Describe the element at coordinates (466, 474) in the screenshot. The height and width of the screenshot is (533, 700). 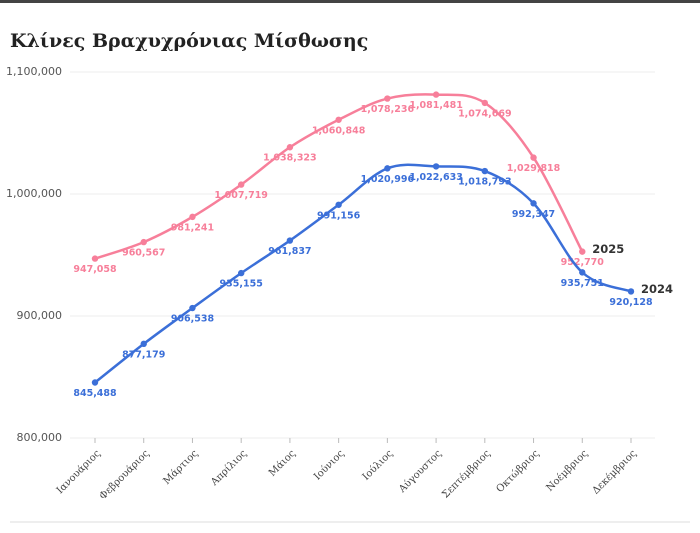
I see `x-tick-label: Σεπτέμβριος` at that location.